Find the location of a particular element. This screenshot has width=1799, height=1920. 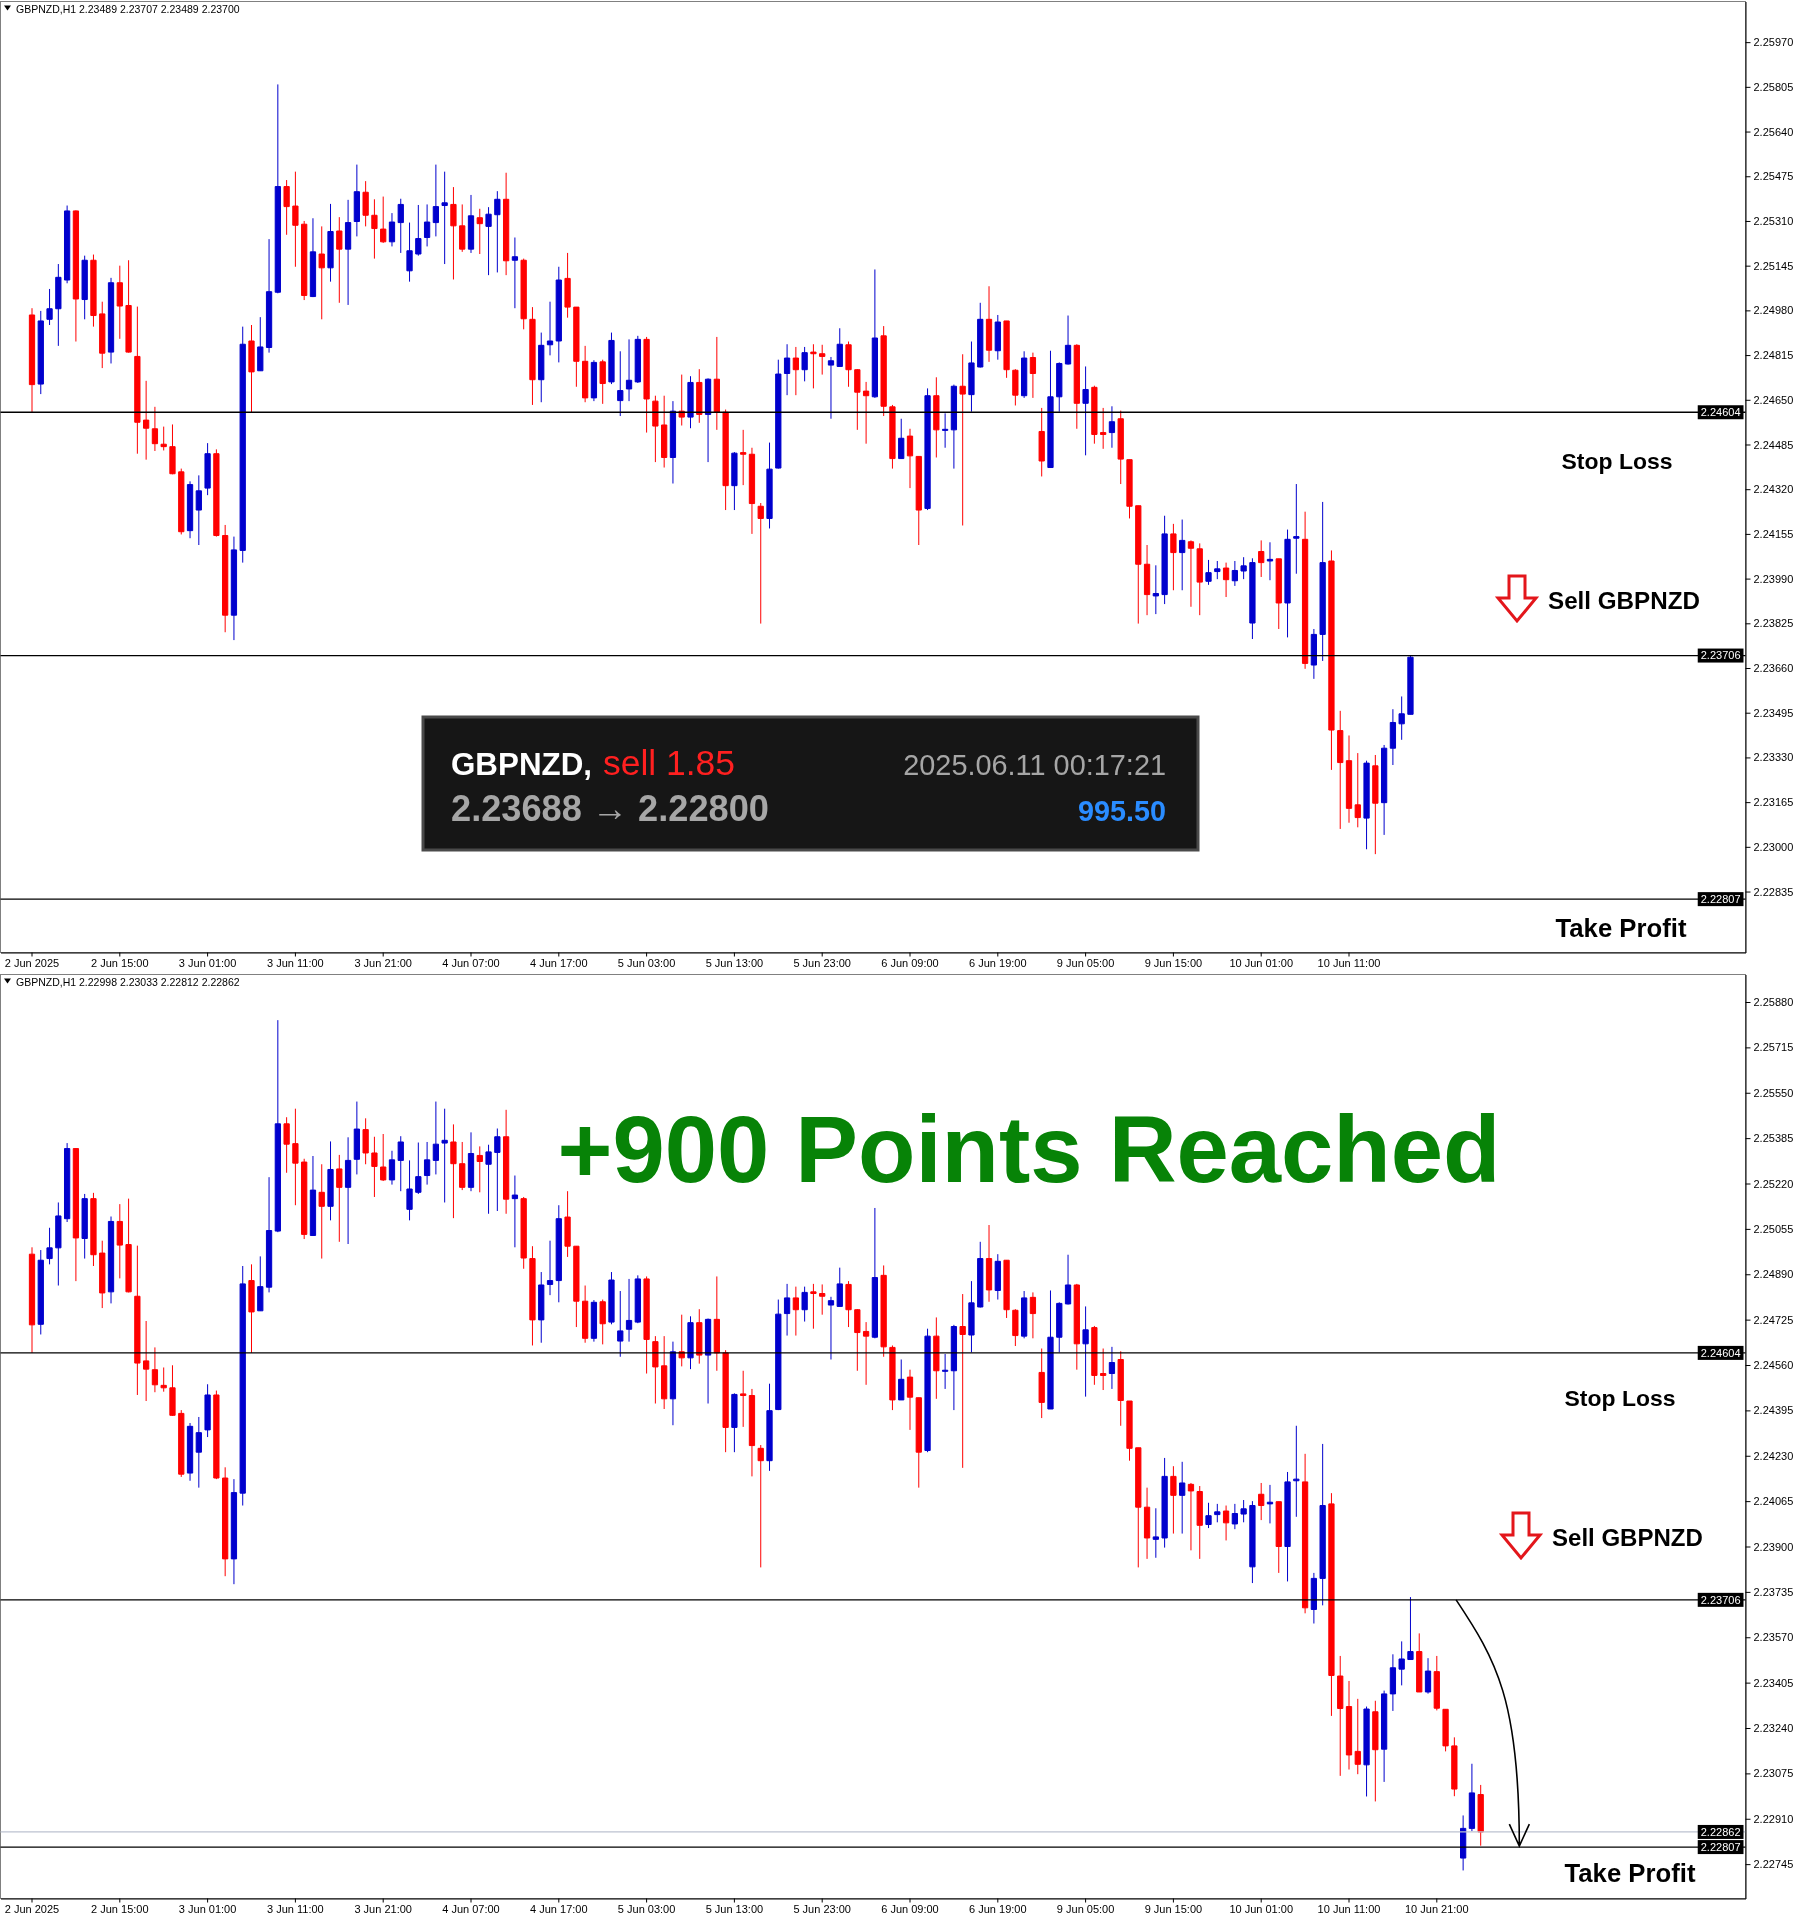

x-tick-label: 5 Jun 23:00 is located at coordinates (822, 963).